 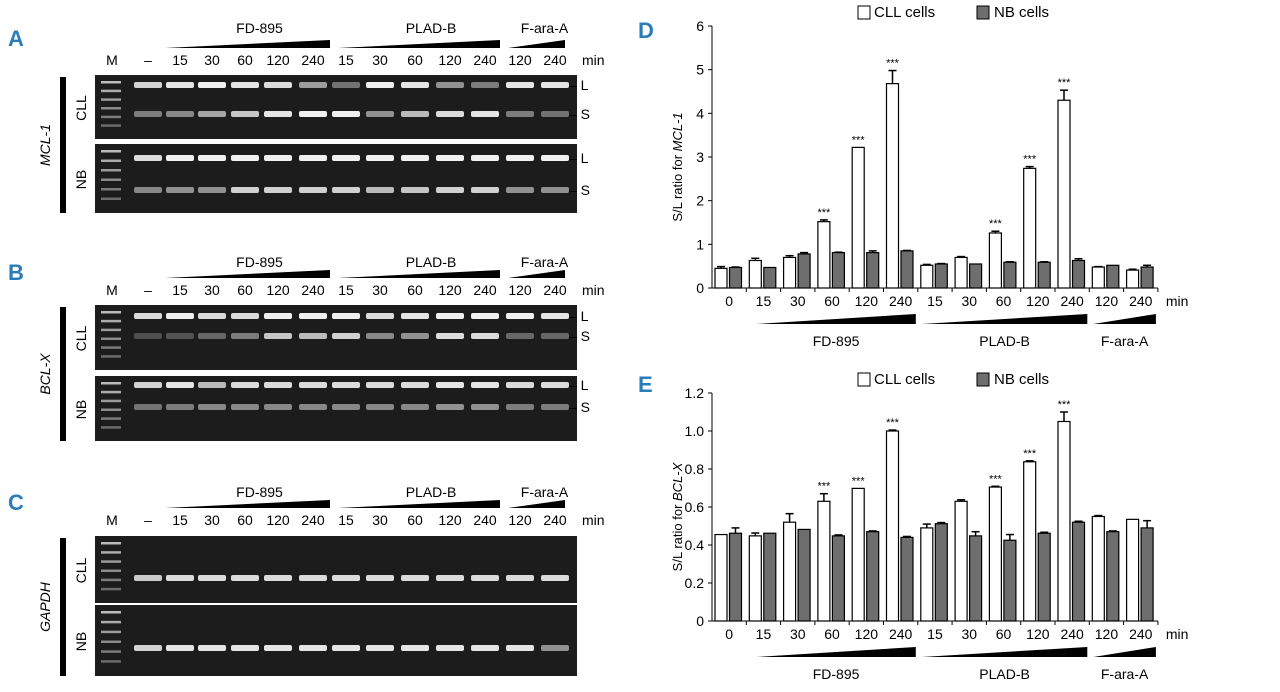 What do you see at coordinates (1021, 12) in the screenshot?
I see `legend-label: NB cells` at bounding box center [1021, 12].